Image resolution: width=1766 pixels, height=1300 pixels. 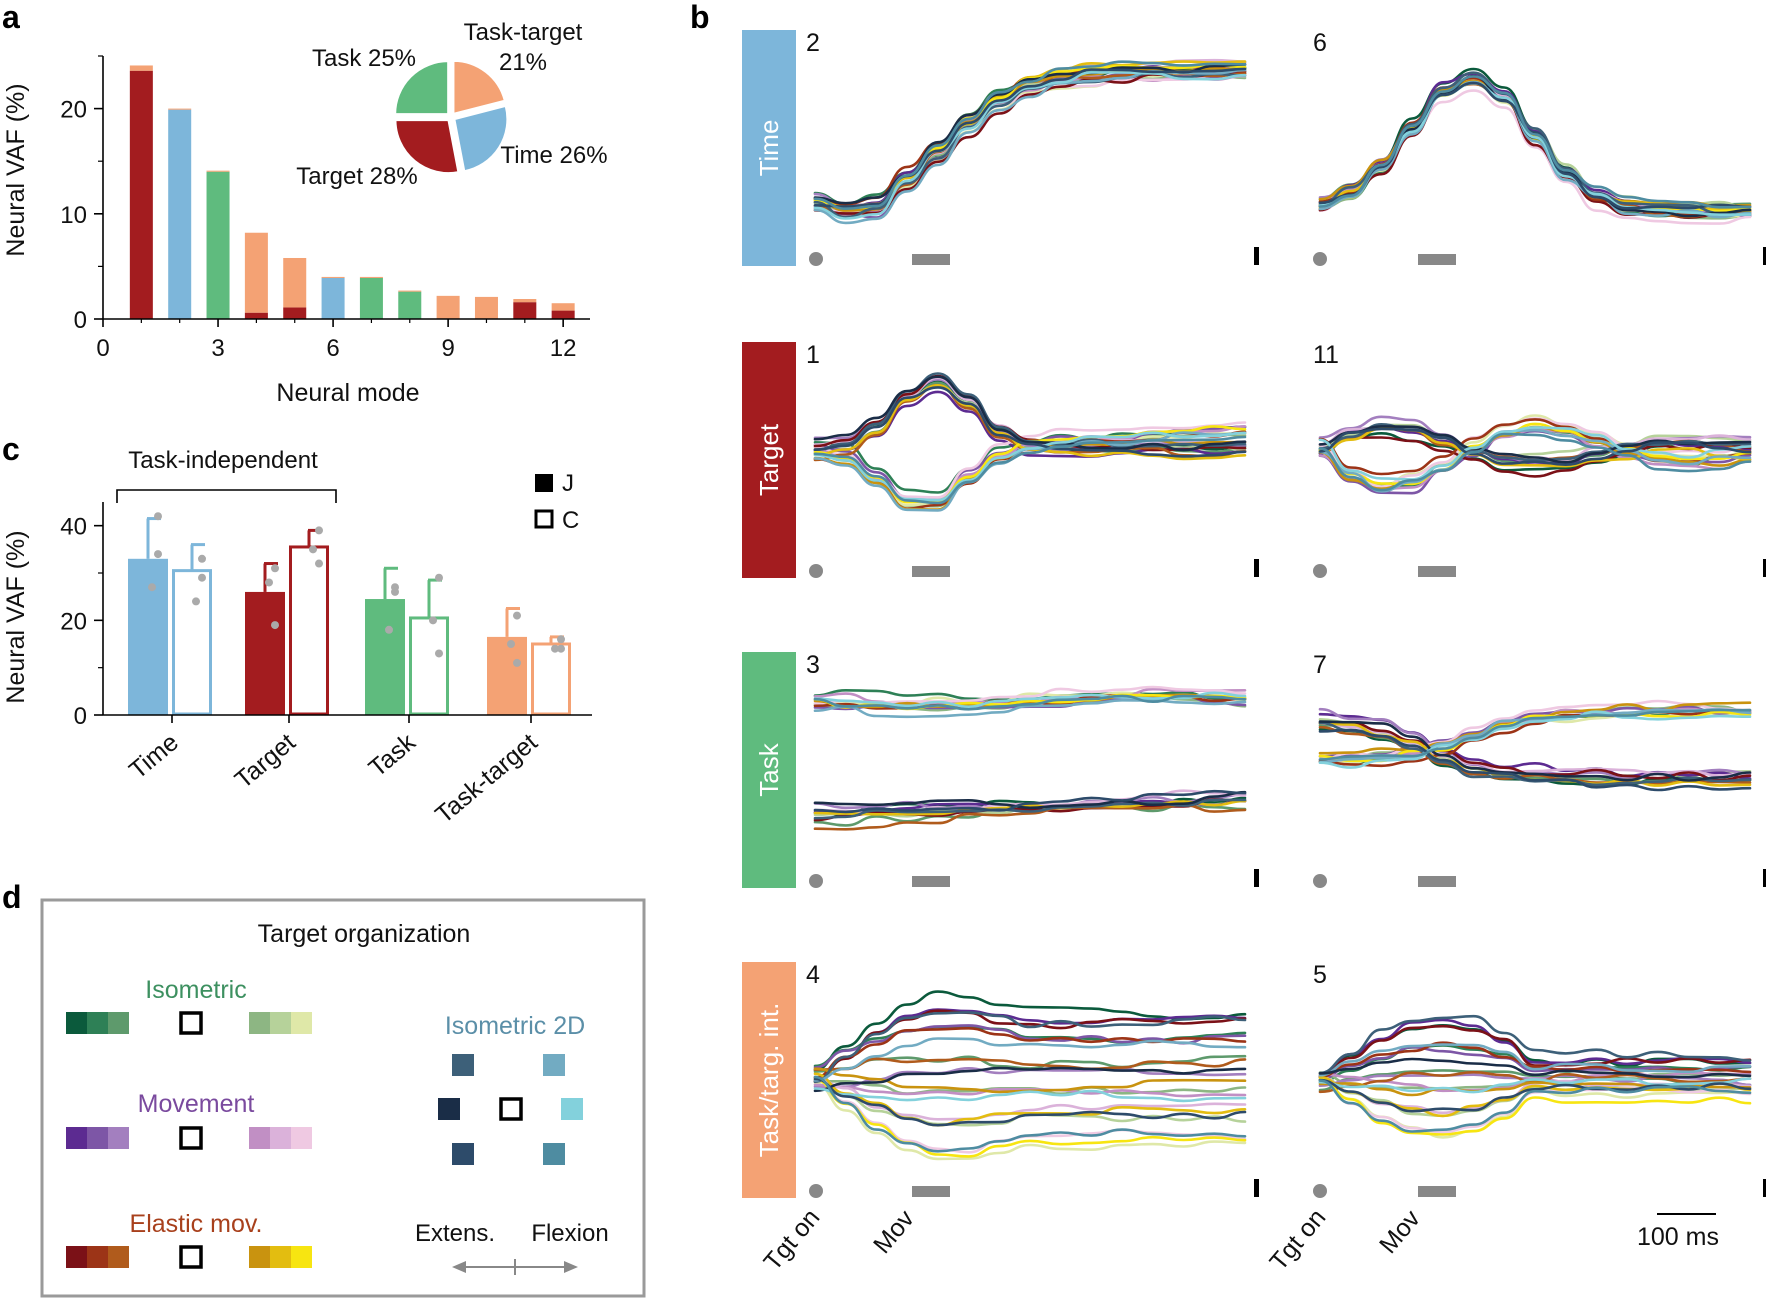 I want to click on x-tick-label: 3, so click(x=217, y=348).